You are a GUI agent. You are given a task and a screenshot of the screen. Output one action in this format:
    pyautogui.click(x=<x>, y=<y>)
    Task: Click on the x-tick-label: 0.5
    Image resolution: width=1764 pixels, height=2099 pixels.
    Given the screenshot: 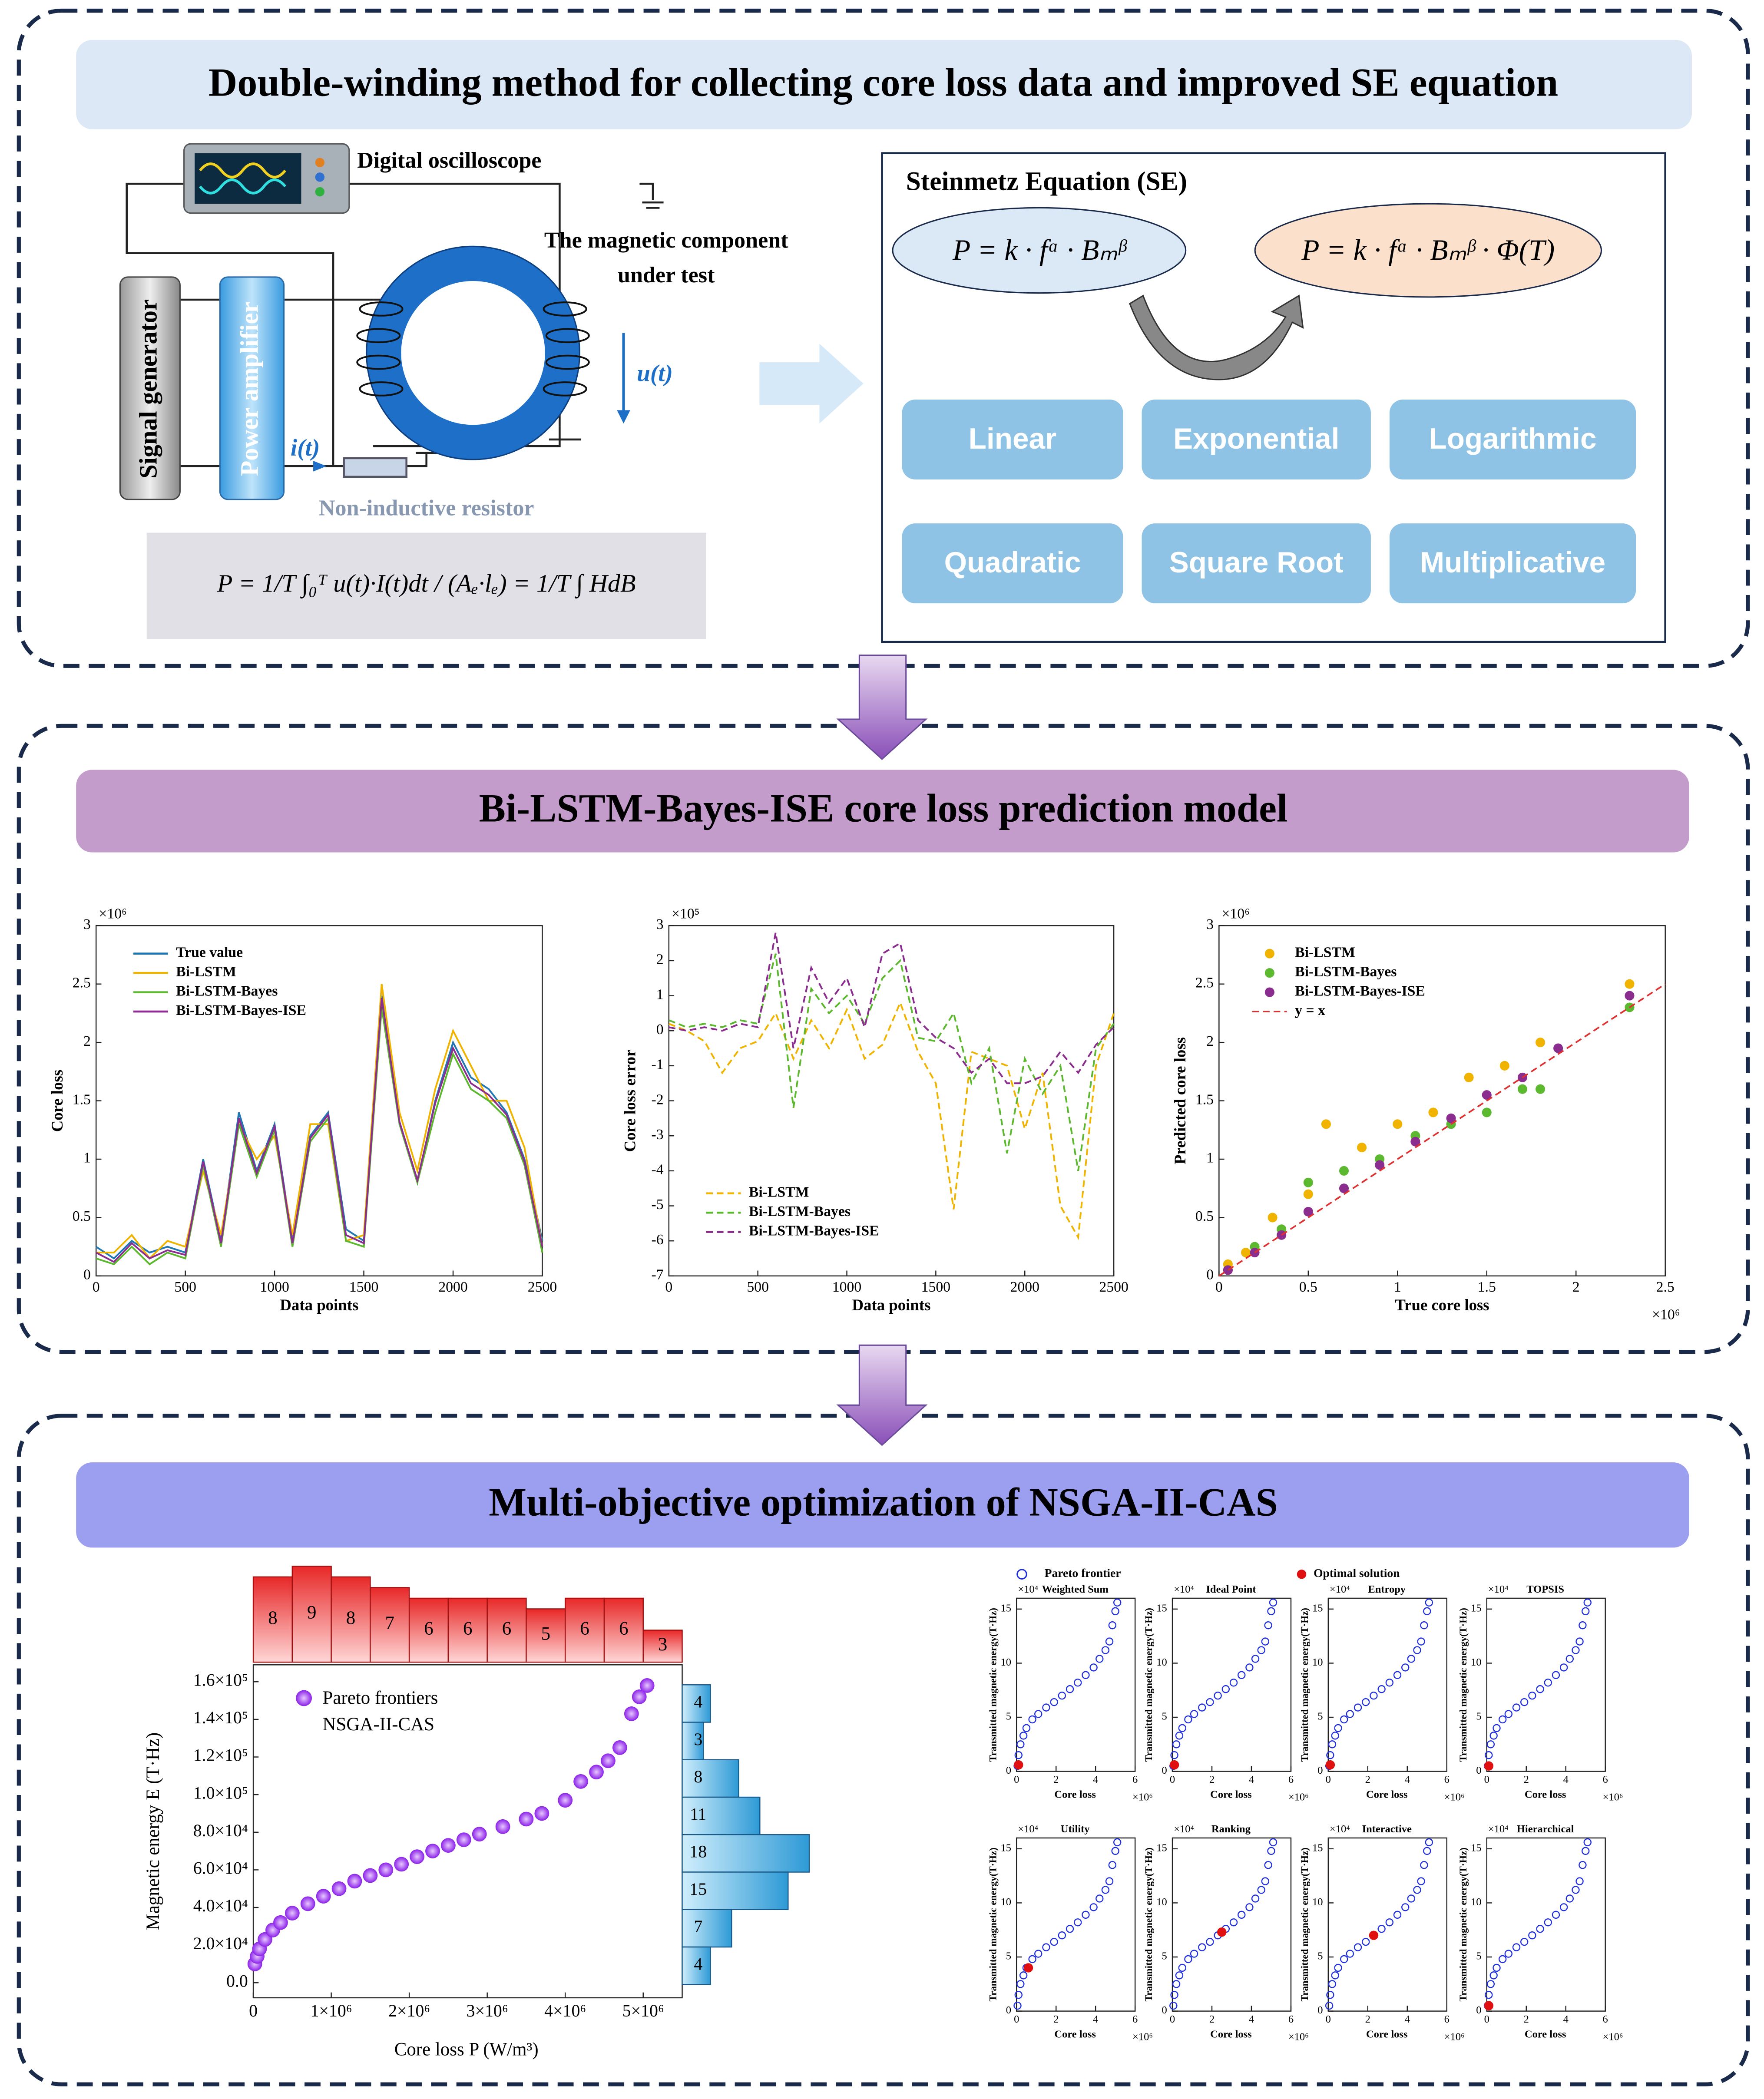 What is the action you would take?
    pyautogui.click(x=1308, y=1287)
    